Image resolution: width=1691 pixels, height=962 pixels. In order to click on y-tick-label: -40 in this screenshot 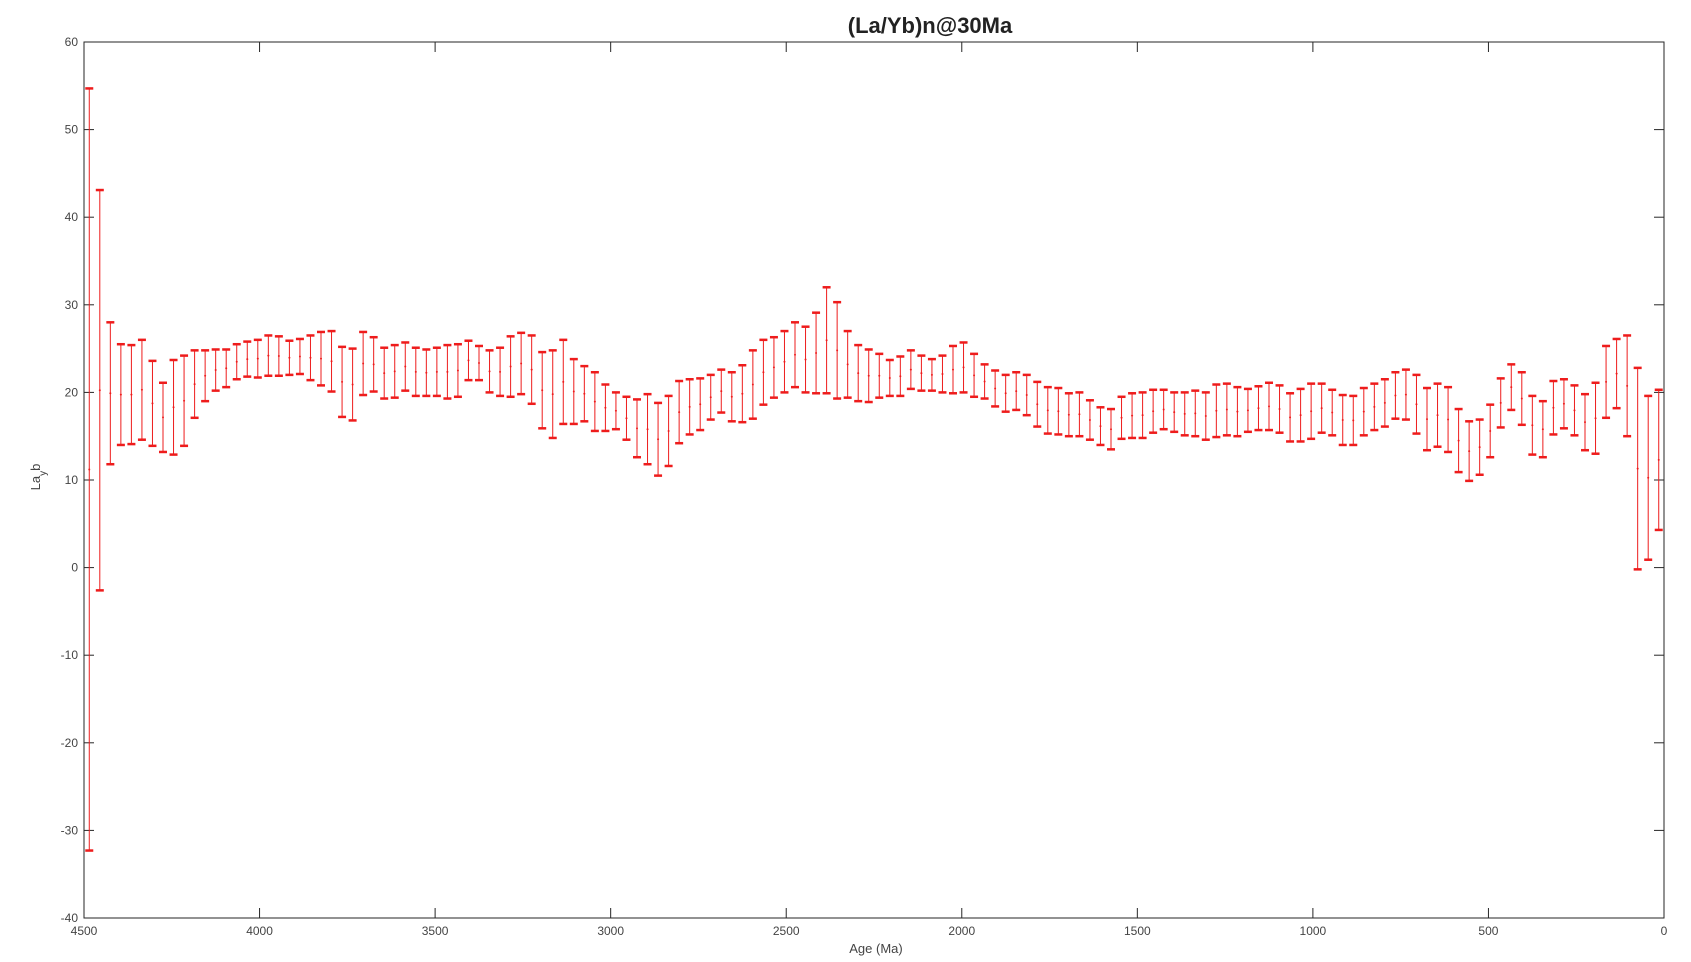, I will do `click(70, 918)`.